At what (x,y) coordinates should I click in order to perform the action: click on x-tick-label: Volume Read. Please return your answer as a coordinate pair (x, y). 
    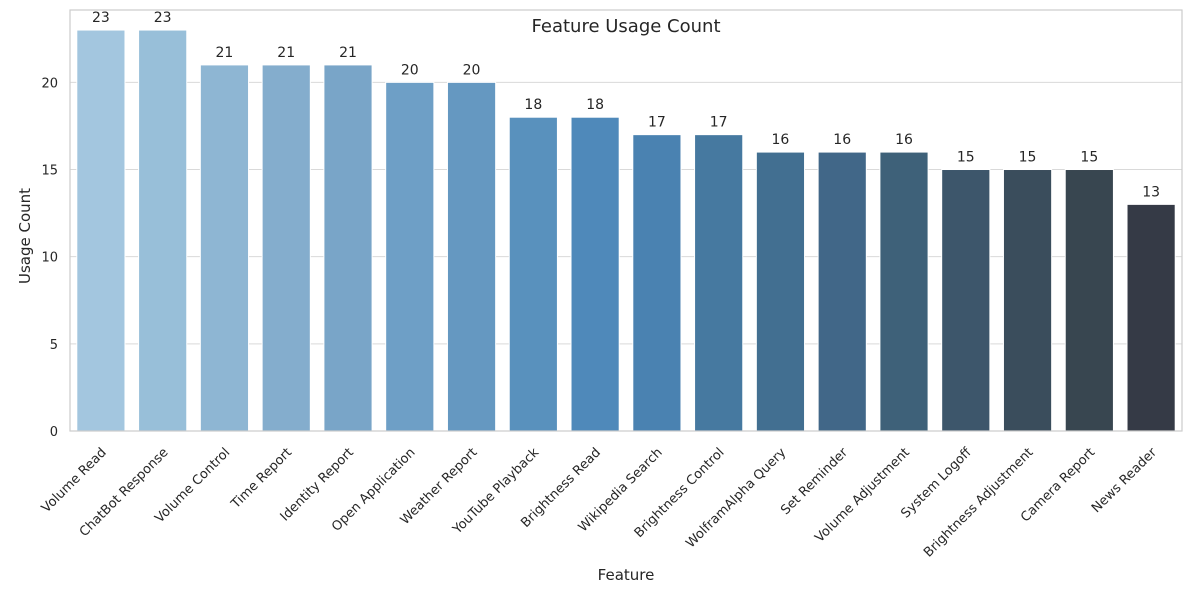
    Looking at the image, I should click on (74, 480).